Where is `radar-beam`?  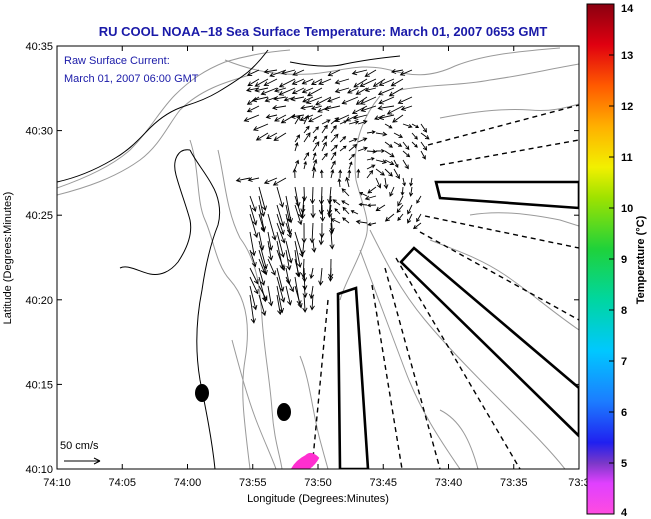 radar-beam is located at coordinates (353, 377).